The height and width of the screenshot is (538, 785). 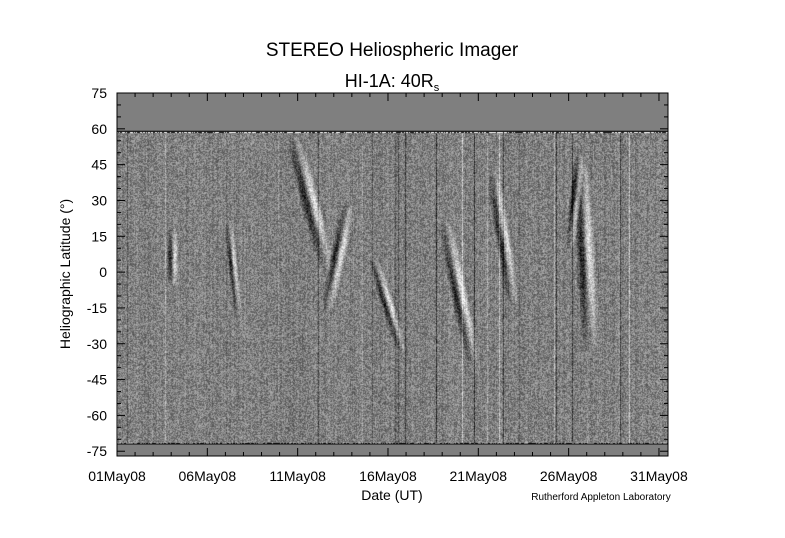 I want to click on y-tick-label: 15, so click(x=99, y=236).